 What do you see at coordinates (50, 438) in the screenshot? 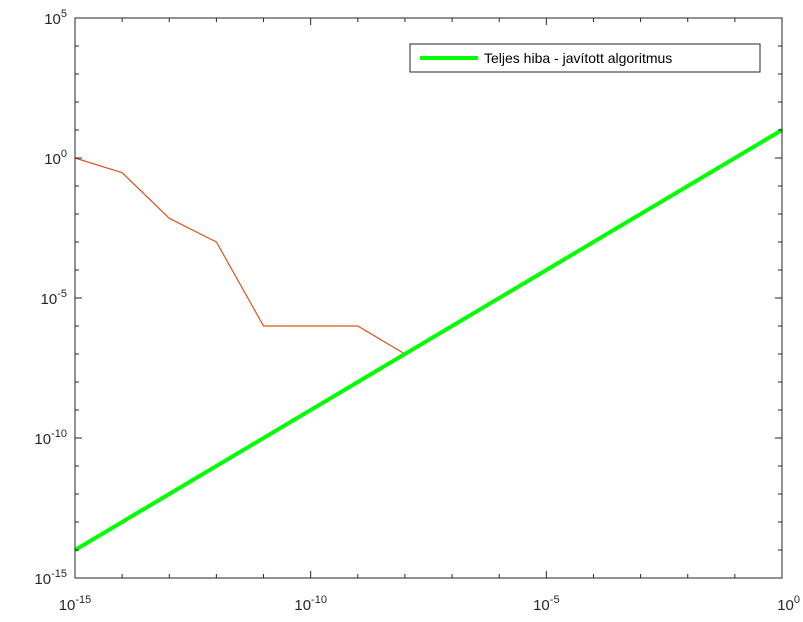
I see `y-tick-label: 10⁻¹⁰` at bounding box center [50, 438].